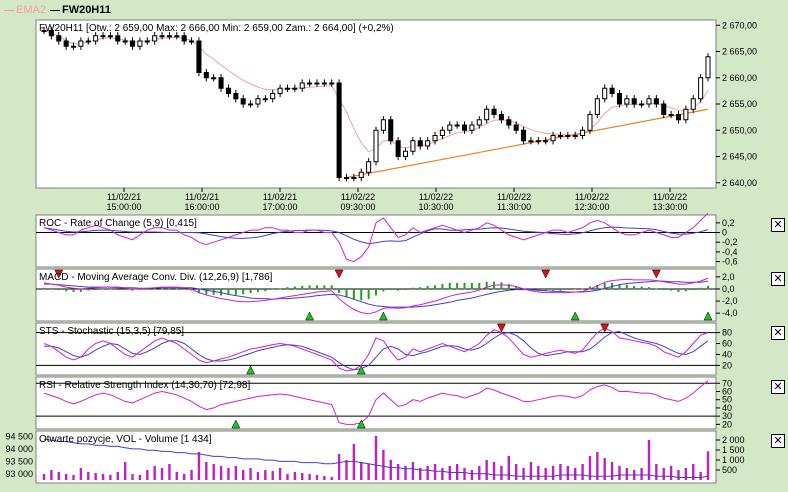 The height and width of the screenshot is (492, 788). Describe the element at coordinates (730, 313) in the screenshot. I see `panel-y-tick-label: -4,0` at that location.